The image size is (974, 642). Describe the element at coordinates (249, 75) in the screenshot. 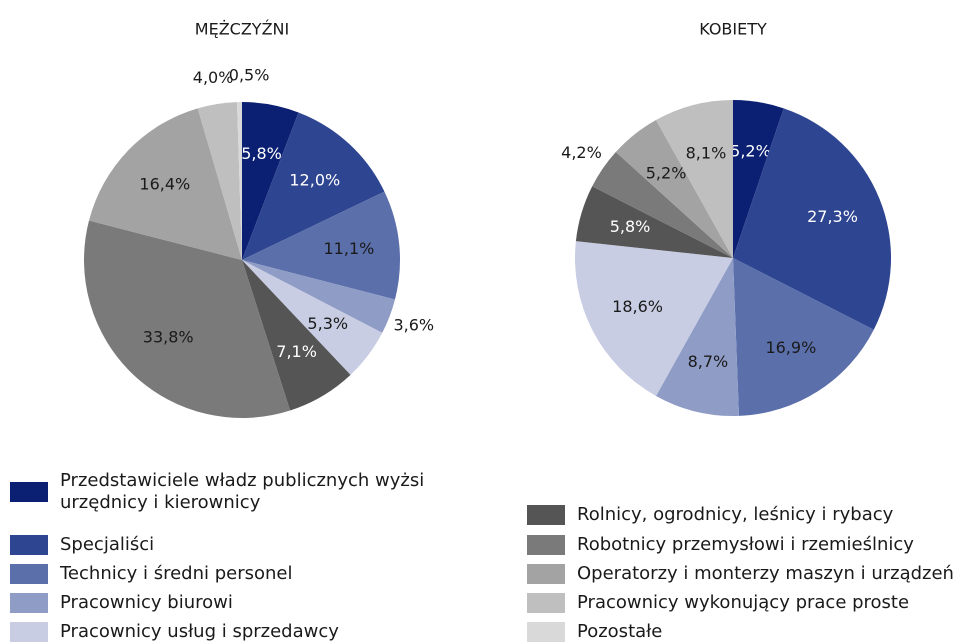

I see `data-label: 0,5%` at that location.